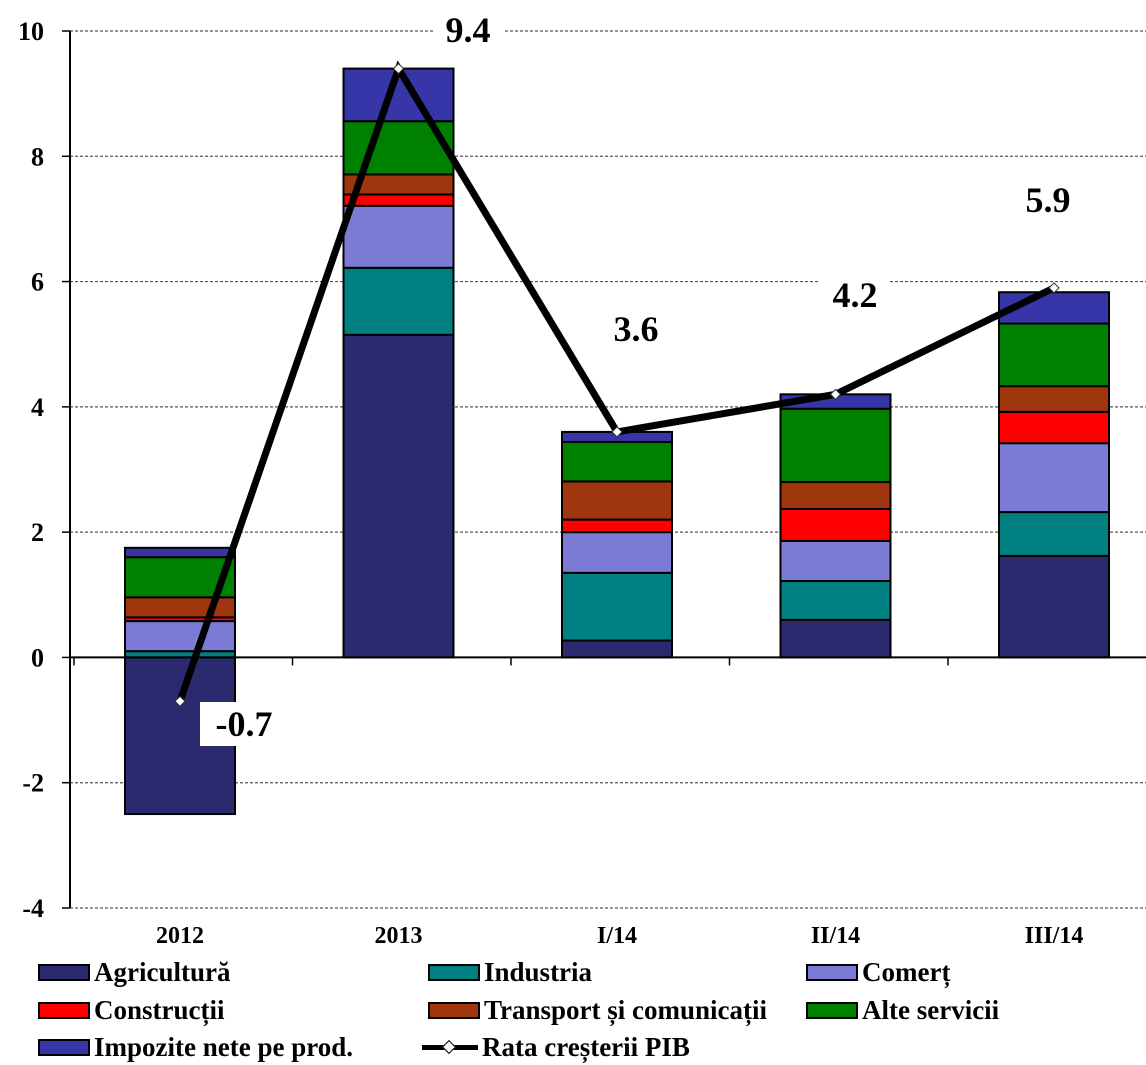 This screenshot has width=1146, height=1065. What do you see at coordinates (1054, 936) in the screenshot?
I see `x-category-label: III/14` at bounding box center [1054, 936].